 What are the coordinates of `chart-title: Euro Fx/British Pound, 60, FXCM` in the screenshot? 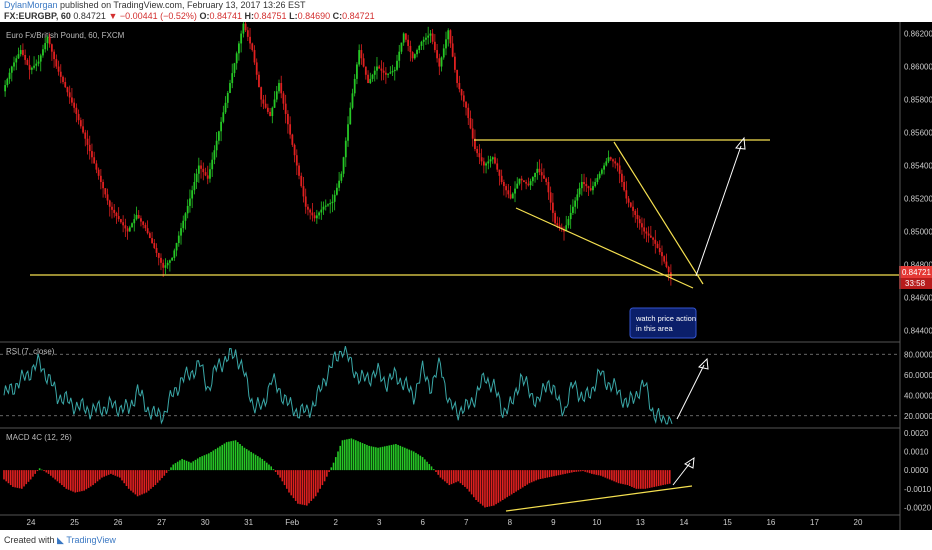 It's located at (65, 35).